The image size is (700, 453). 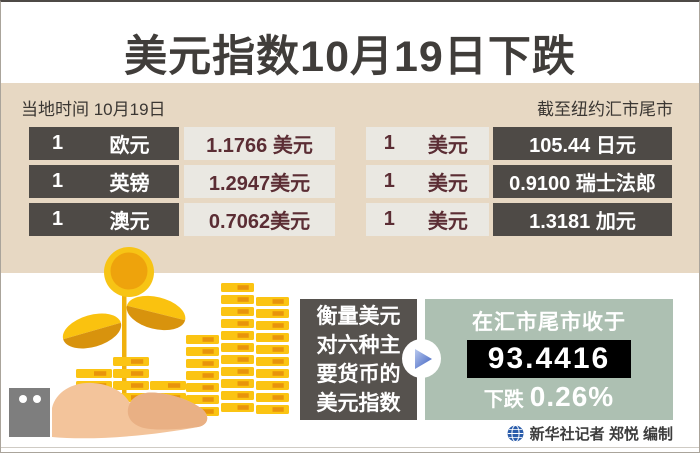 What do you see at coordinates (259, 143) in the screenshot?
I see `rate-value: 1.1766 美元` at bounding box center [259, 143].